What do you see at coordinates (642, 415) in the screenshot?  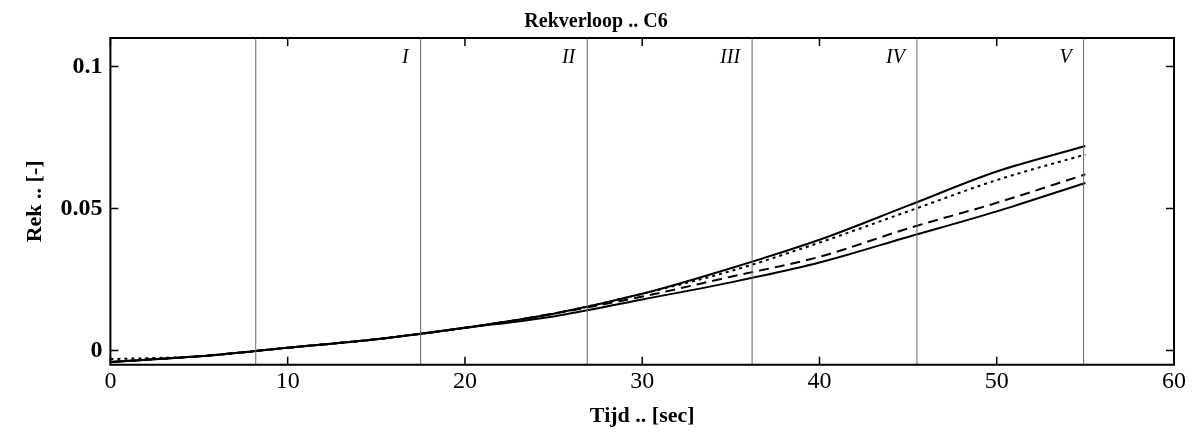 I see `x-axis-title: Tijd .. [sec]` at bounding box center [642, 415].